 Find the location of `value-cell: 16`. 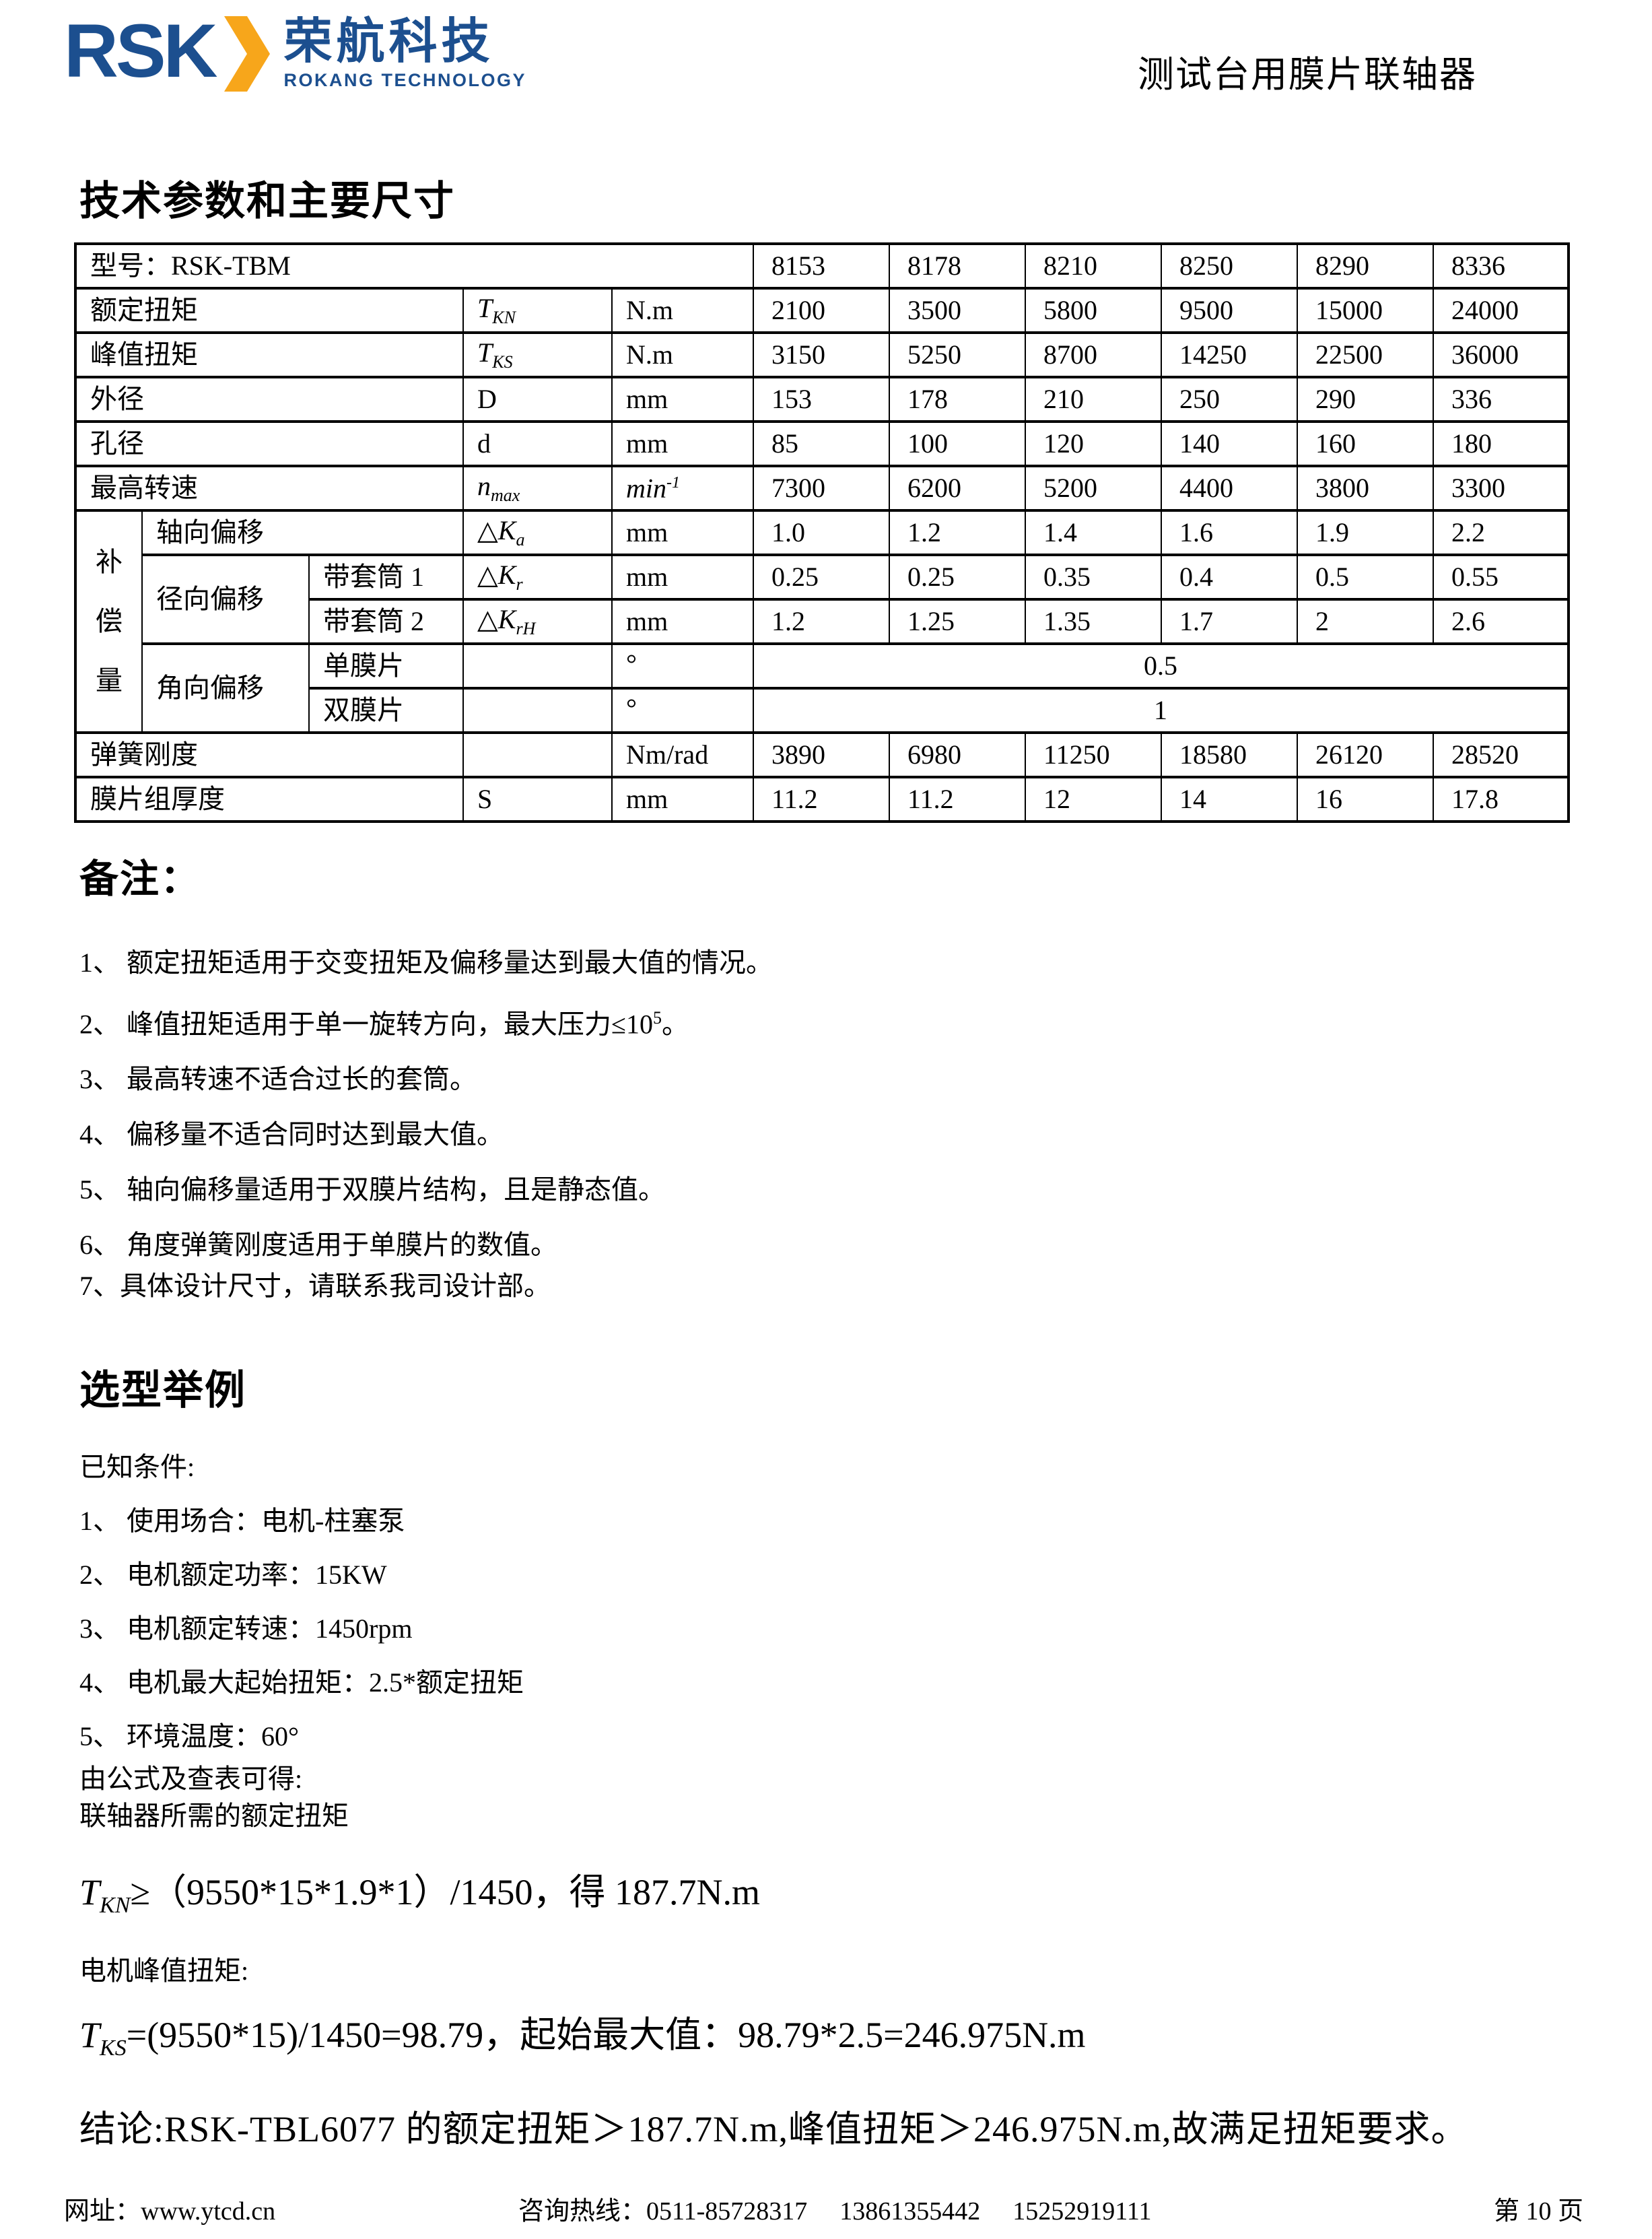

value-cell: 16 is located at coordinates (1366, 799).